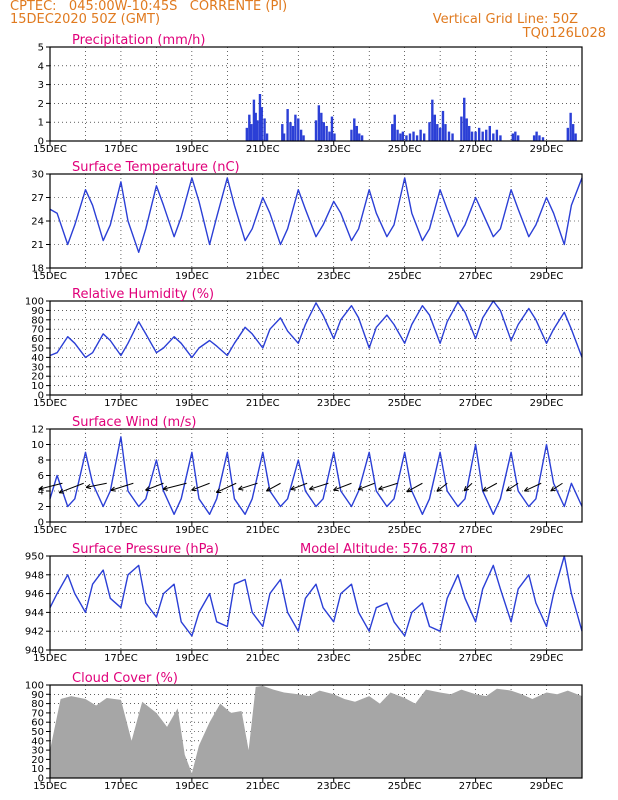 This screenshot has height=800, width=618. What do you see at coordinates (34, 302) in the screenshot?
I see `y-tick-label: 100` at bounding box center [34, 302].